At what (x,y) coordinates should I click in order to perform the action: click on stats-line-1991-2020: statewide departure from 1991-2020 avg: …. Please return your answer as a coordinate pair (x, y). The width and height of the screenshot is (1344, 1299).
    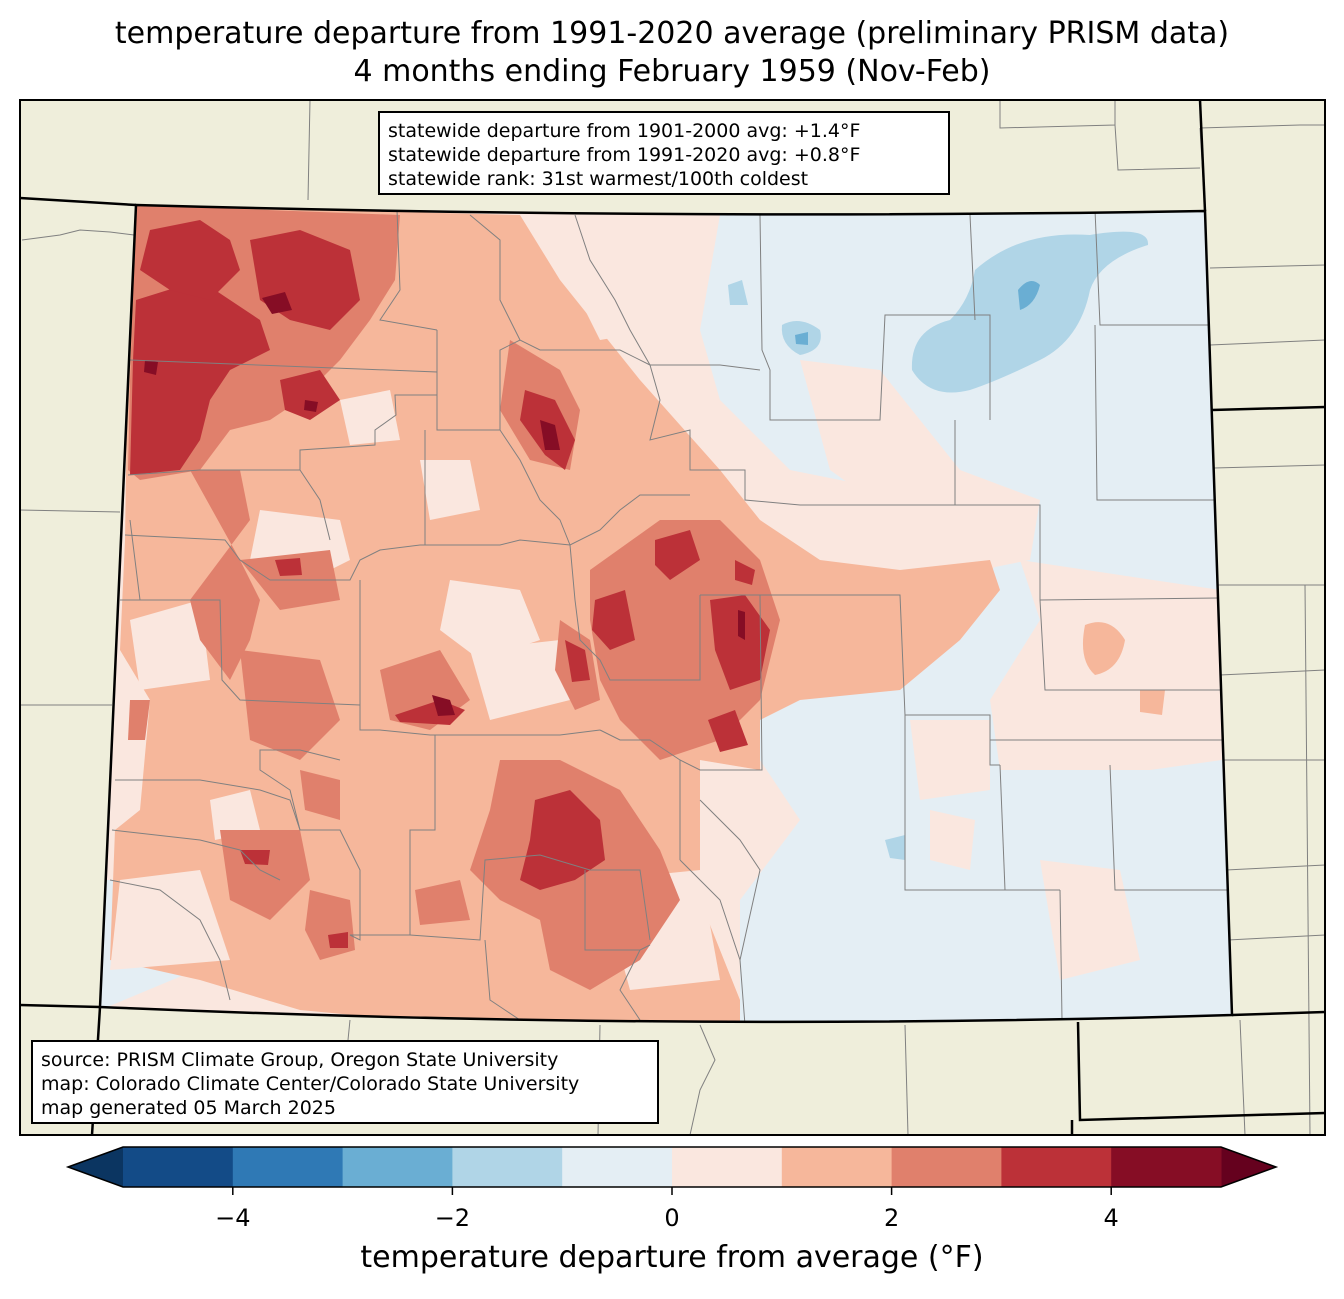
    Looking at the image, I should click on (624, 155).